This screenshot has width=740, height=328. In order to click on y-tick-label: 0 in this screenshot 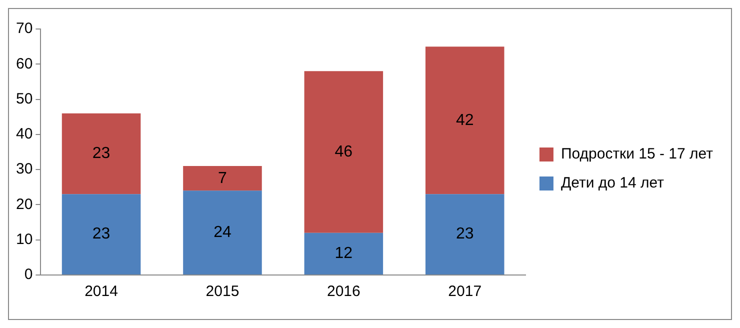, I will do `click(28, 275)`.